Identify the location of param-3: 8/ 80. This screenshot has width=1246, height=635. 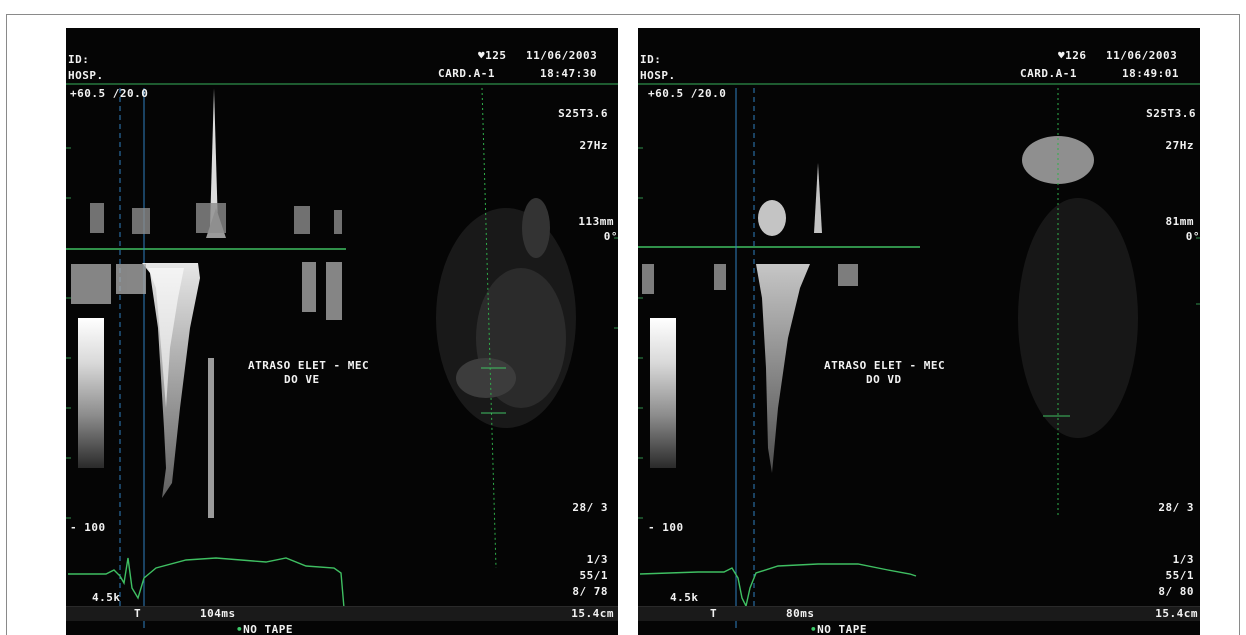
(1176, 591).